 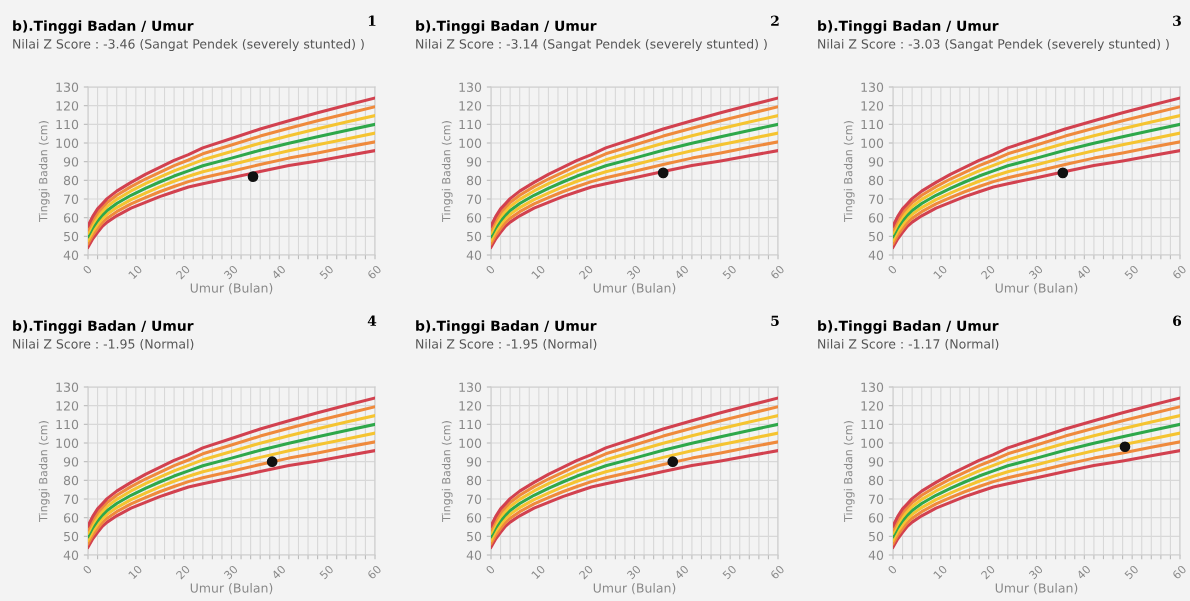 What do you see at coordinates (372, 320) in the screenshot?
I see `text: 4` at bounding box center [372, 320].